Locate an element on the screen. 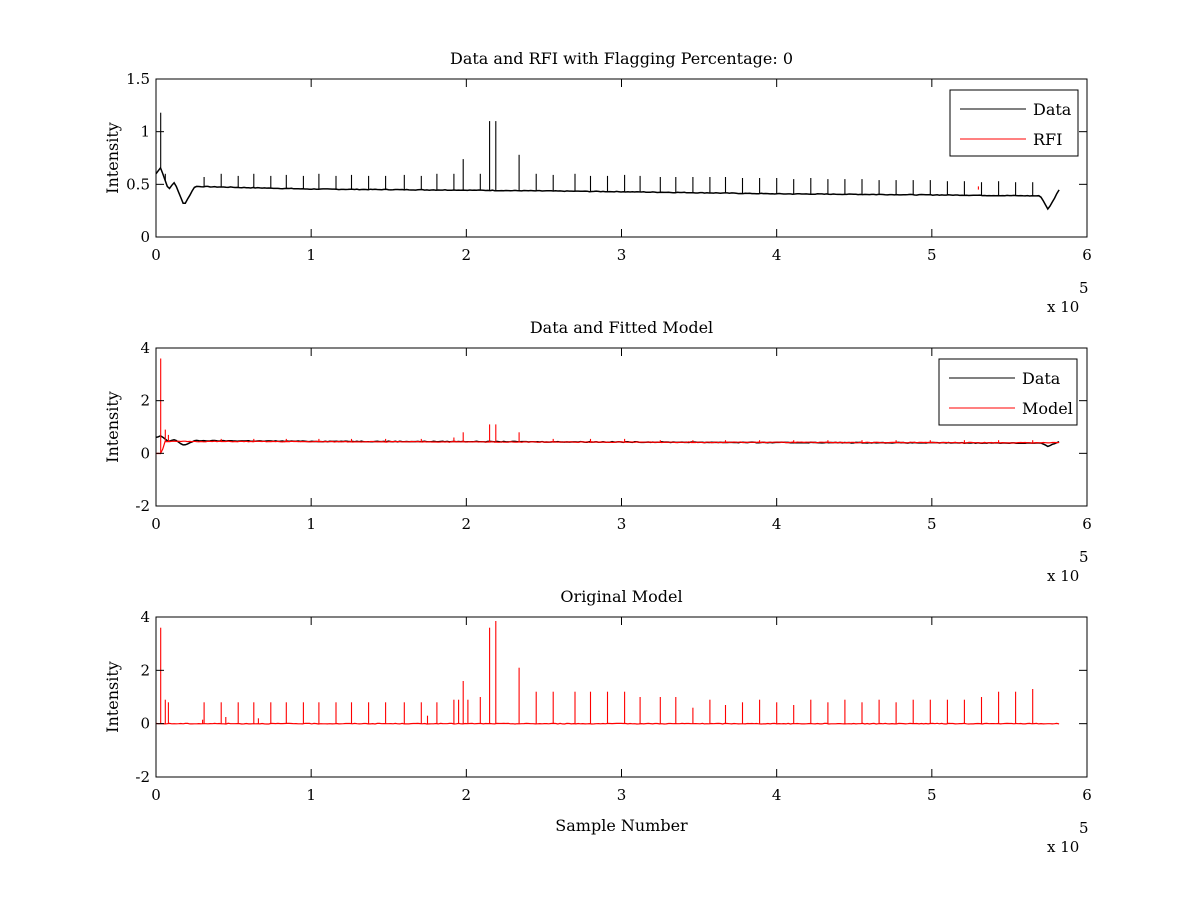 The image size is (1200, 900). legend-label-rfi: RFI is located at coordinates (1047, 139).